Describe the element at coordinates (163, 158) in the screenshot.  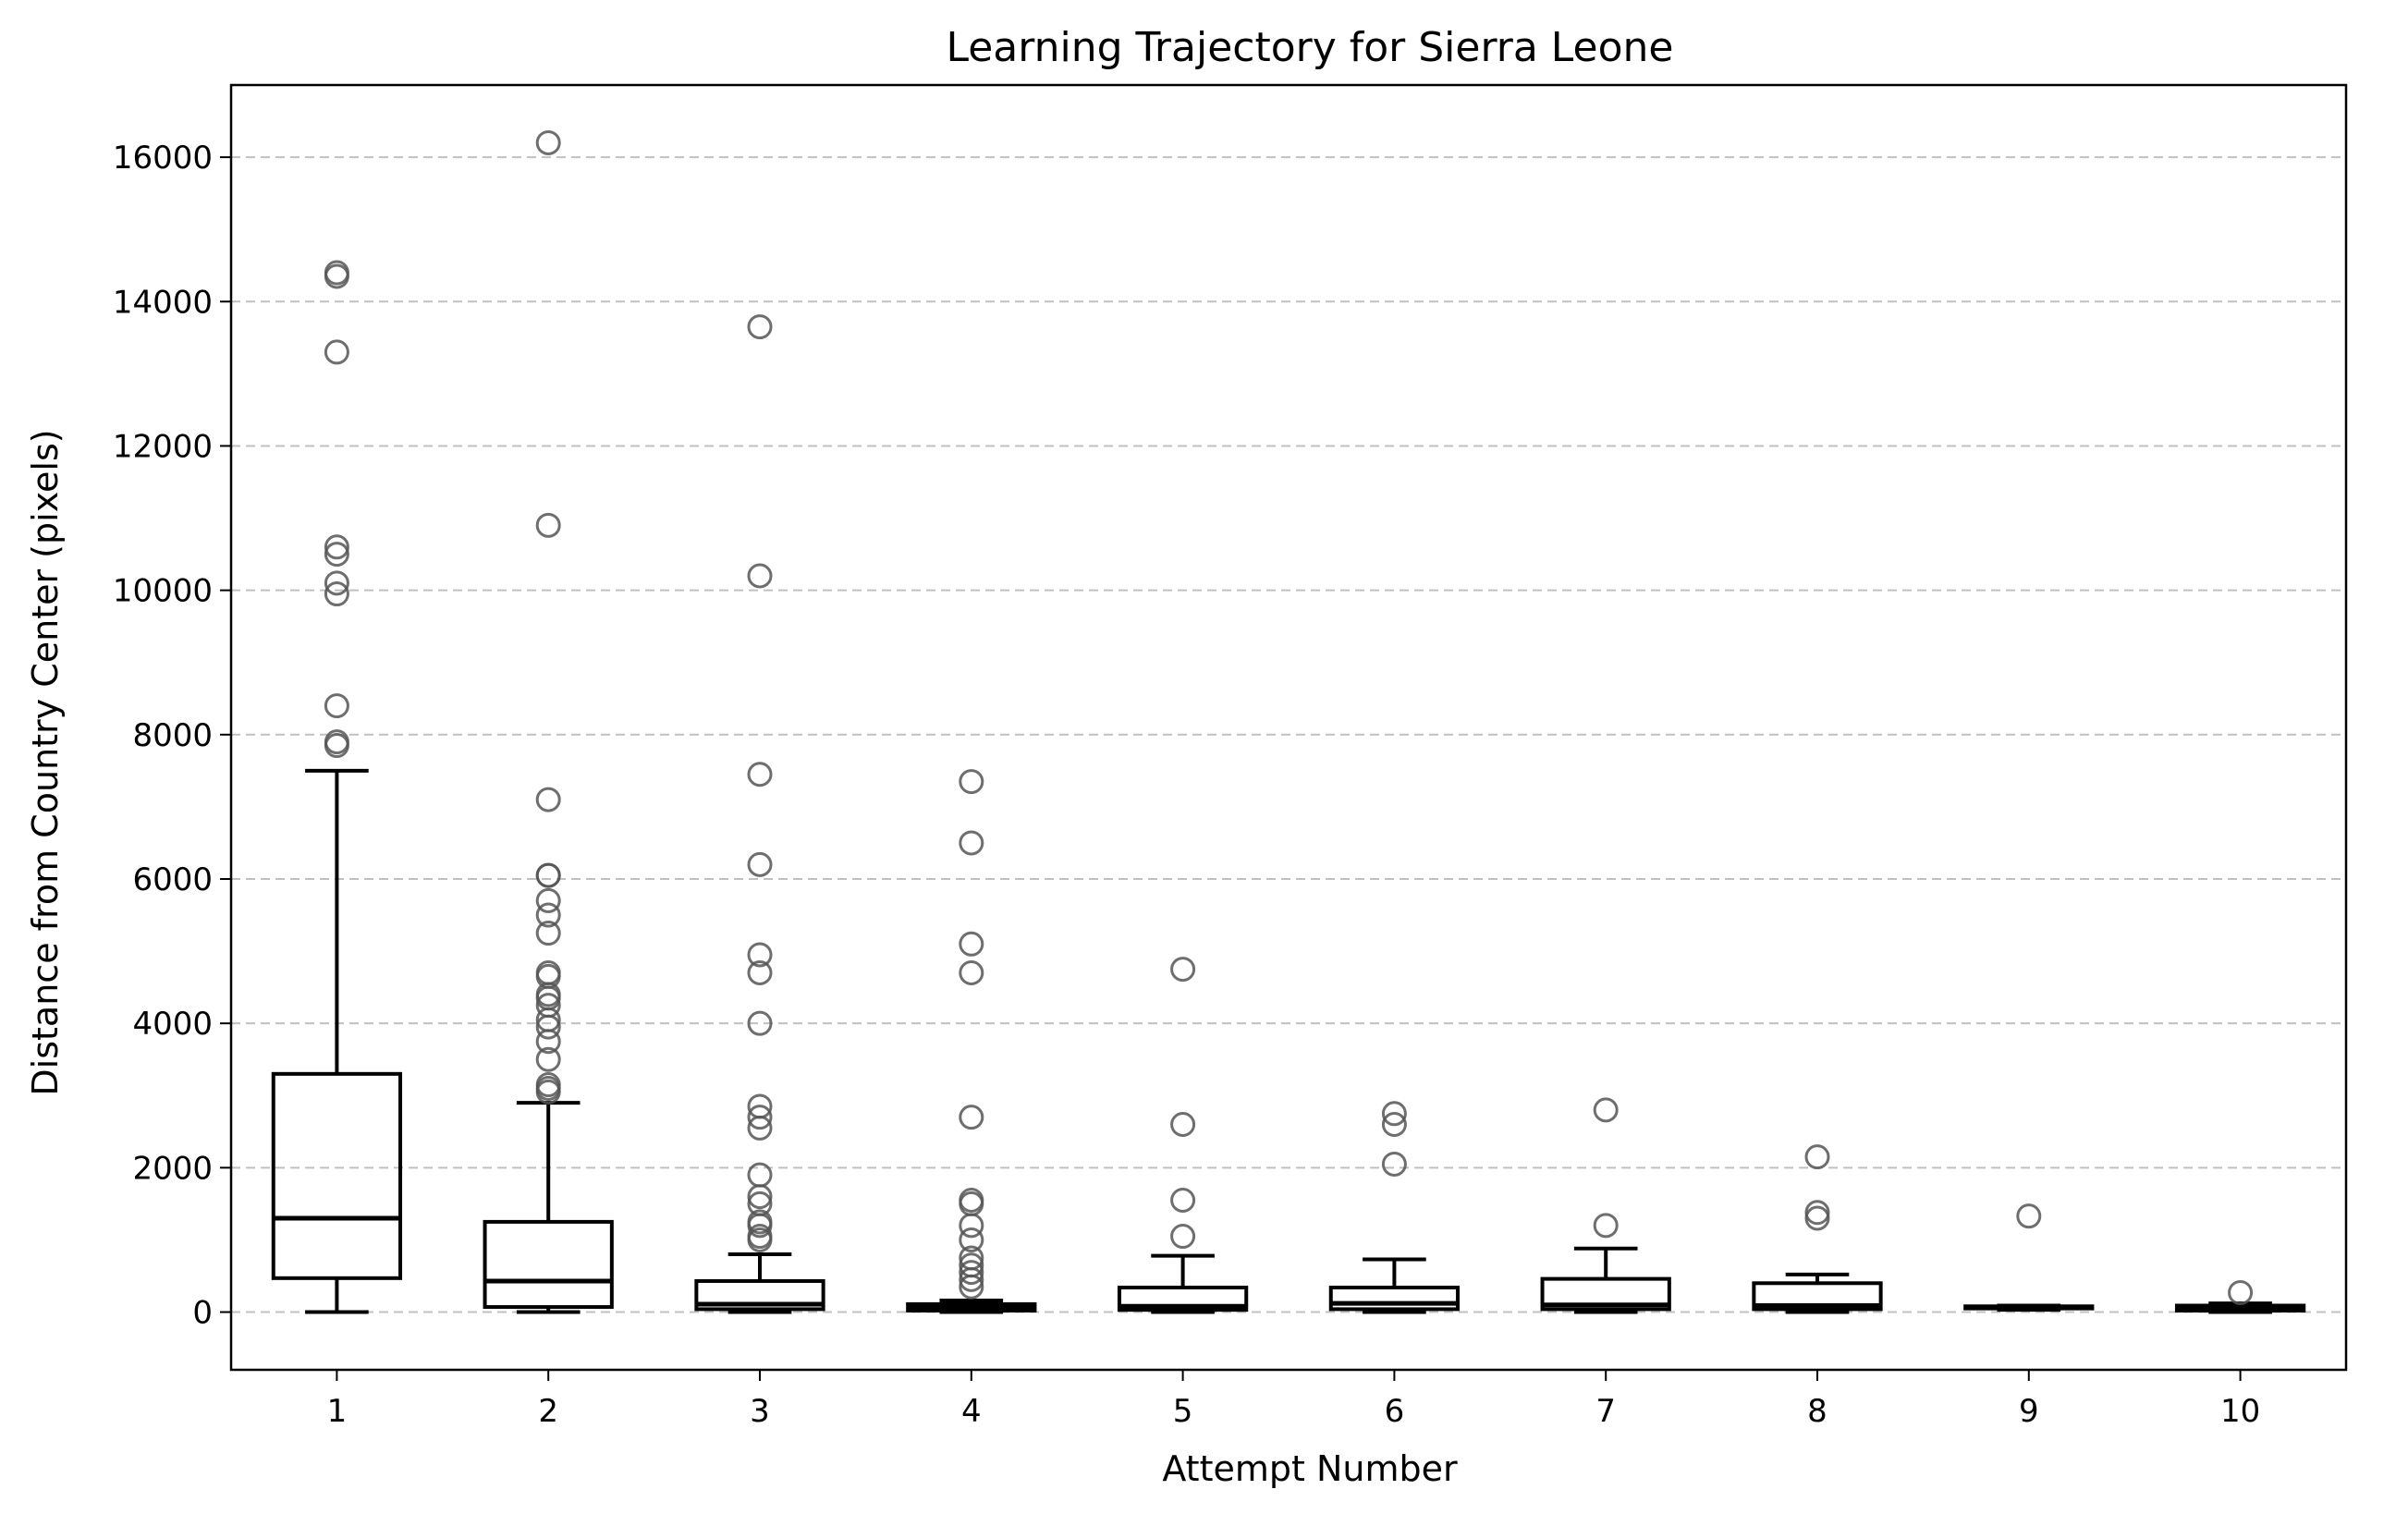
I see `y-tick-label: 16000` at that location.